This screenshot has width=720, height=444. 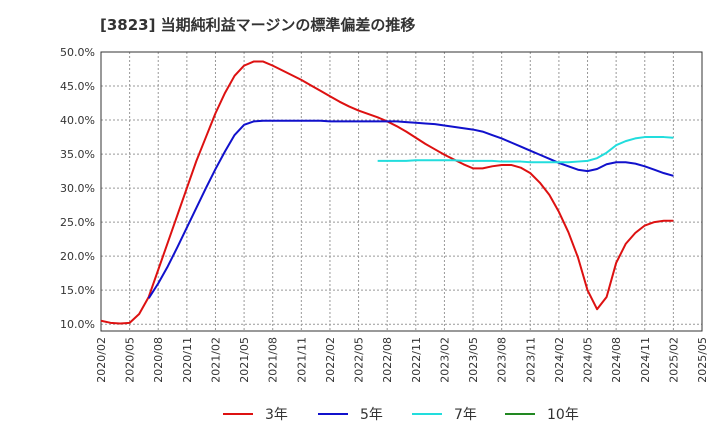 I want to click on y-tick-label: 30.0%, so click(x=77, y=188).